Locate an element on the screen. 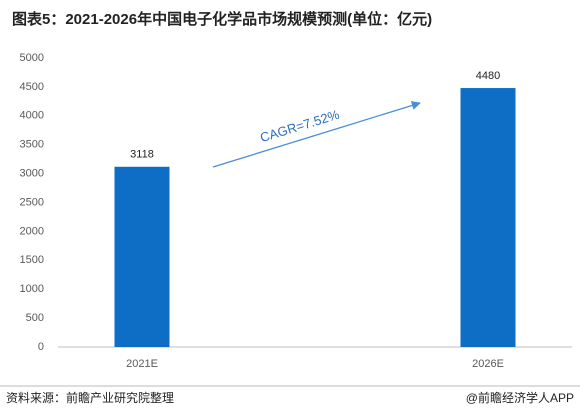 This screenshot has width=580, height=419. y-tick-label: 1000 is located at coordinates (32, 289).